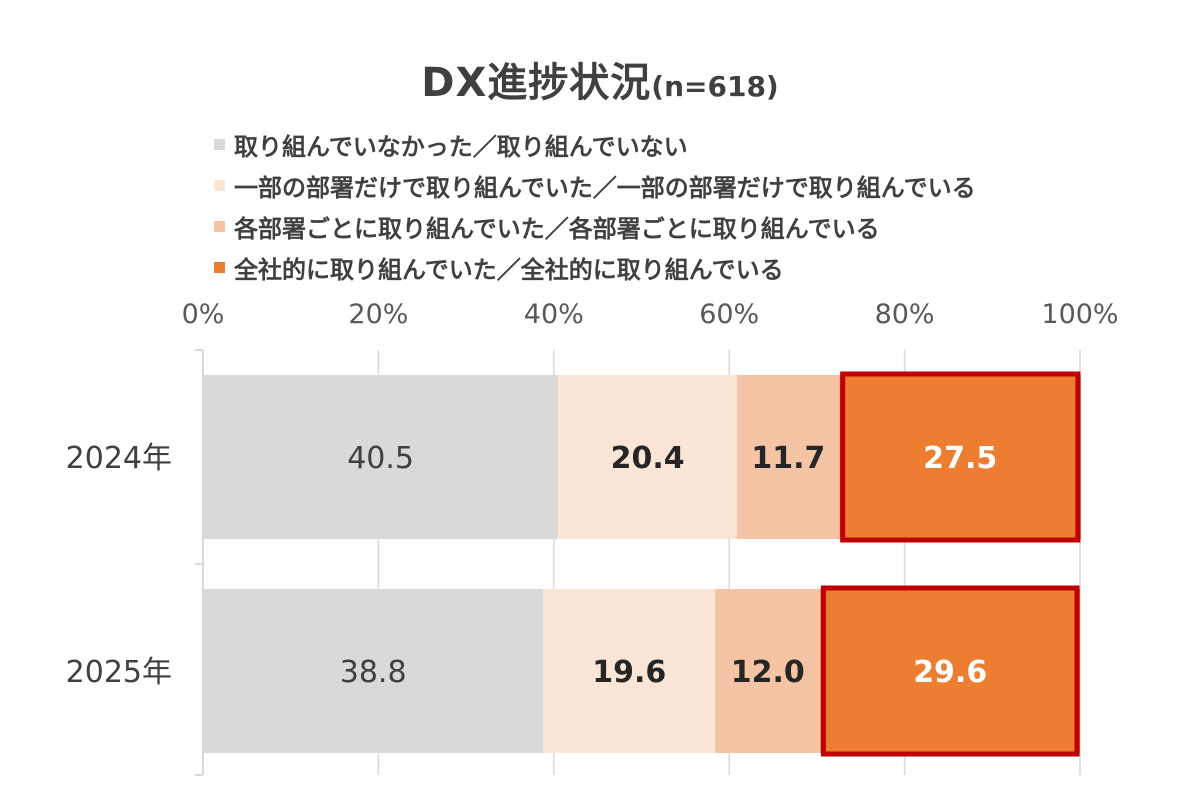 This screenshot has height=812, width=1200. What do you see at coordinates (219, 226) in the screenshot?
I see `legend-swatch-each-department` at bounding box center [219, 226].